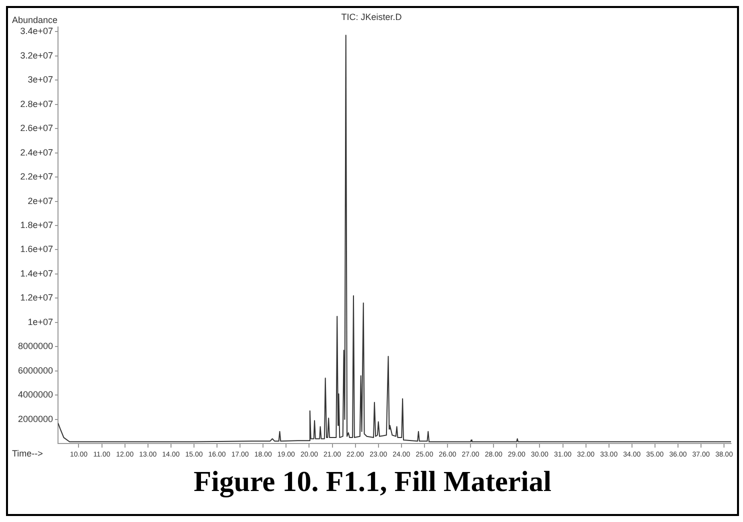  Describe the element at coordinates (371, 17) in the screenshot. I see `chart-subtitle: TIC: JKeister.D` at that location.